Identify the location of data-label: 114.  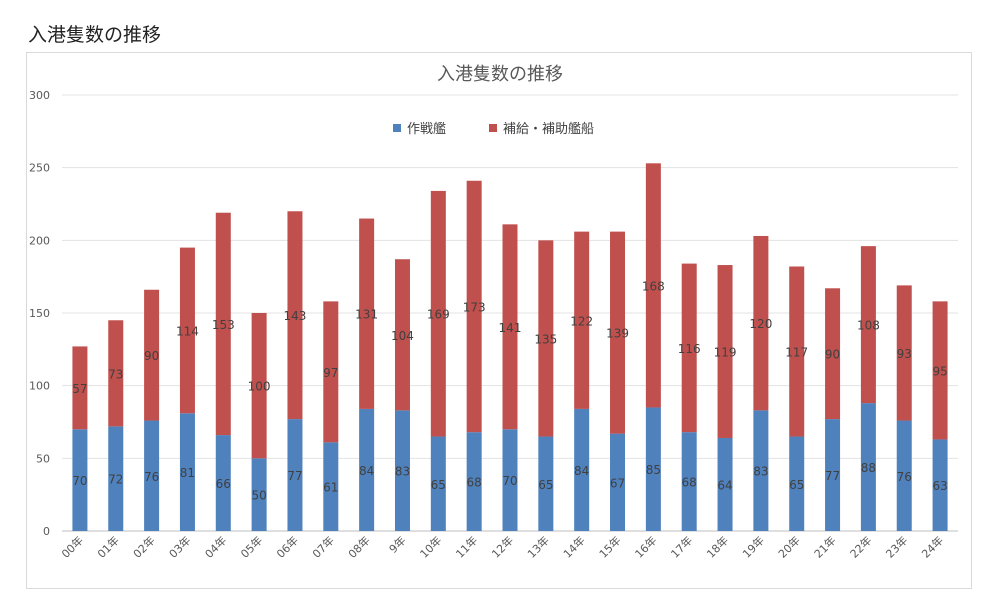
(187, 331).